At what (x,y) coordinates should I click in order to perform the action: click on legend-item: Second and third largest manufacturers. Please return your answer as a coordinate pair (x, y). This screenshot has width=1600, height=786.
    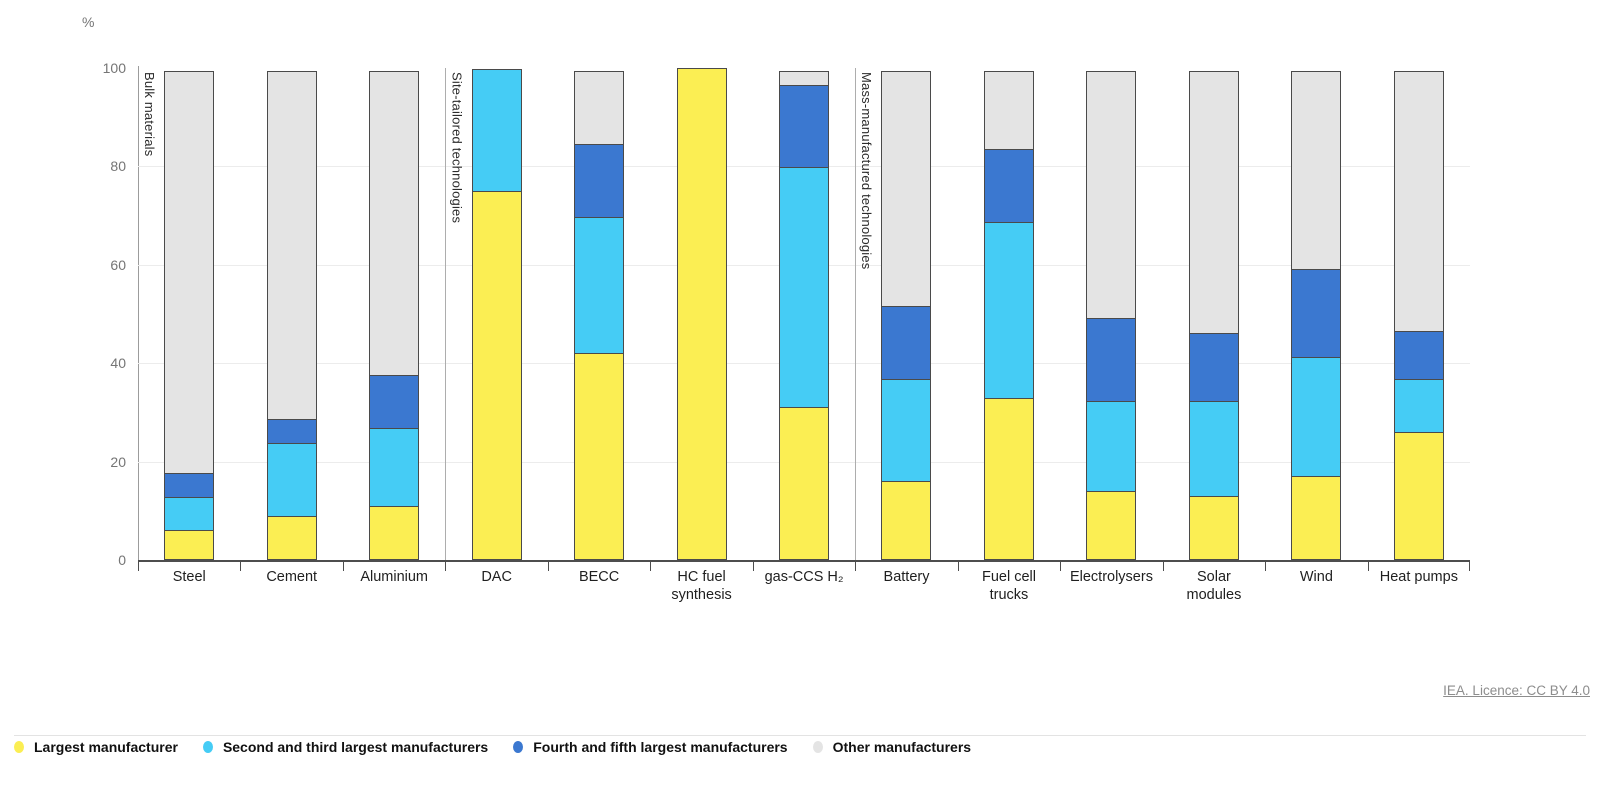
    Looking at the image, I should click on (345, 747).